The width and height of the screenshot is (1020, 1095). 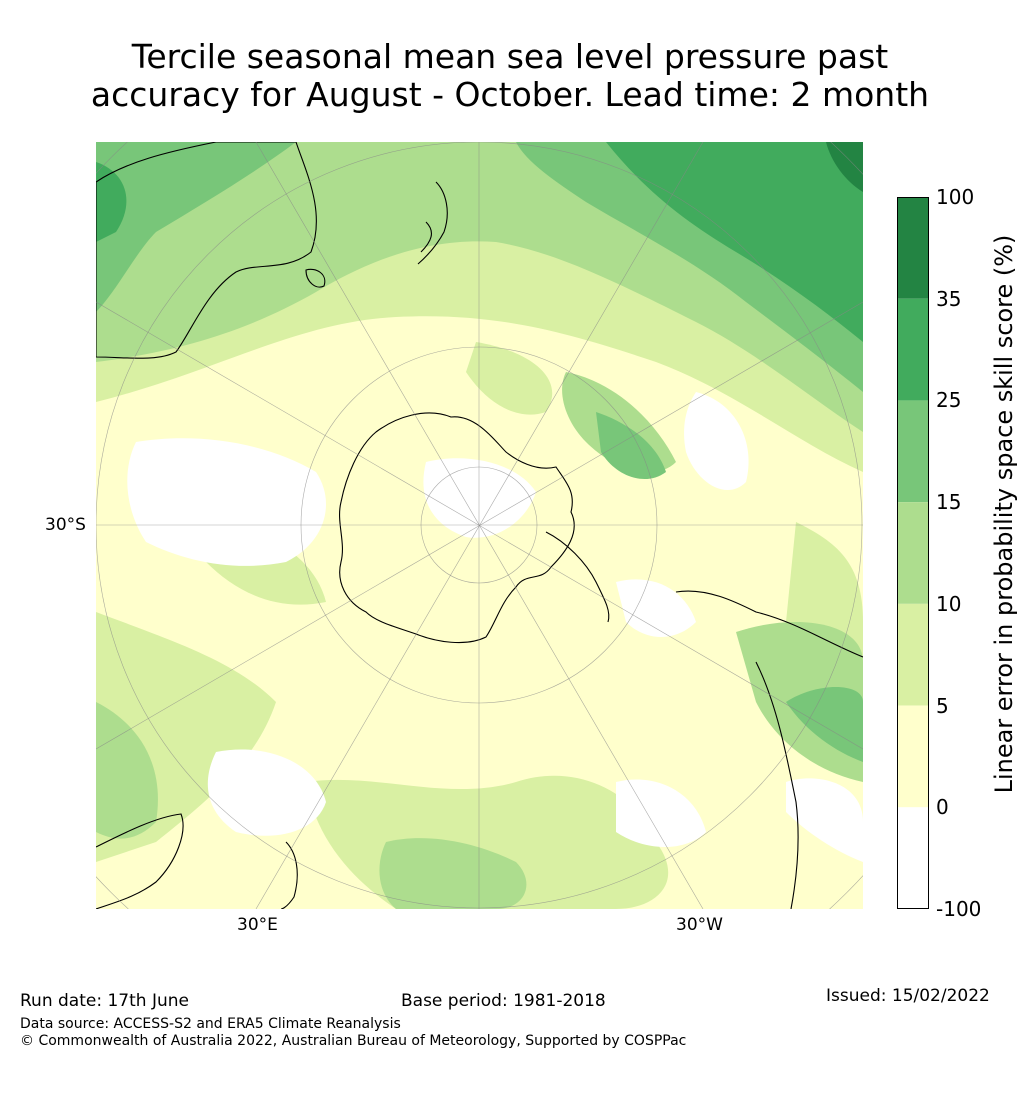 What do you see at coordinates (955, 197) in the screenshot?
I see `colorbar-tick-label: 100` at bounding box center [955, 197].